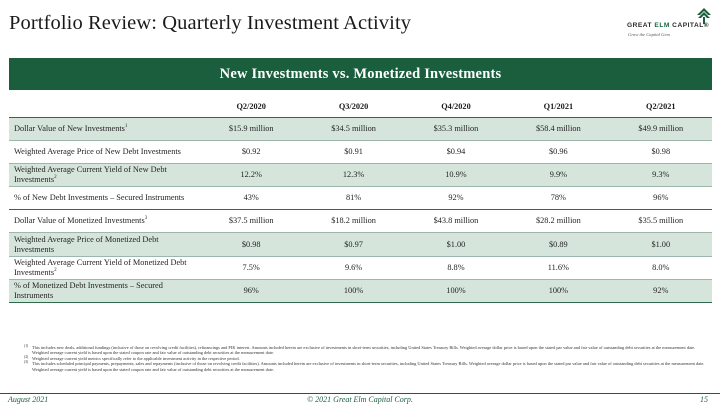  Describe the element at coordinates (251, 128) in the screenshot. I see `table-cell: $15.9 million` at that location.